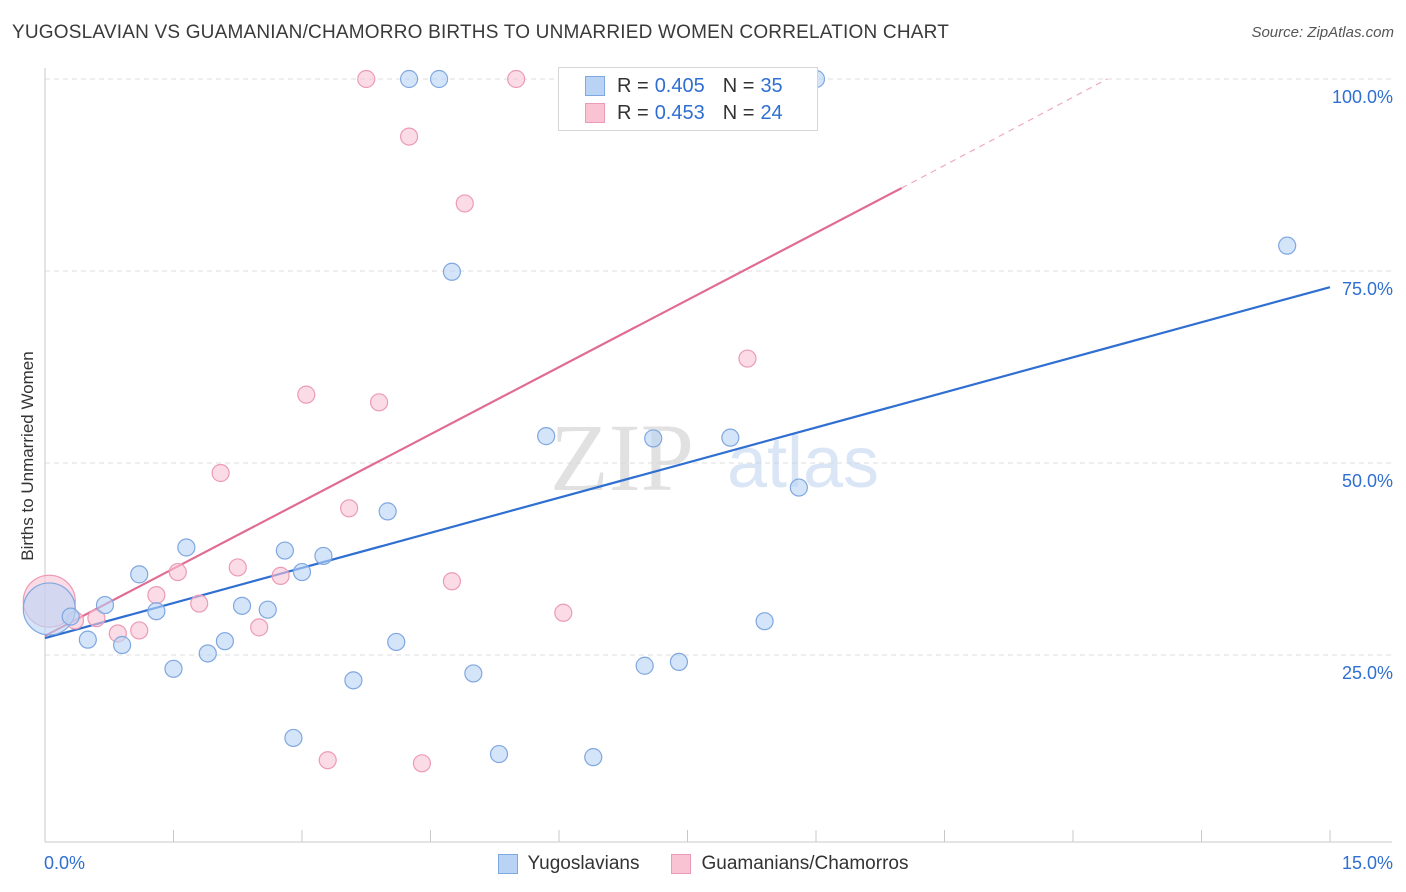  What do you see at coordinates (27, 456) in the screenshot?
I see `y-axis-label: Births to Unmarried Women` at bounding box center [27, 456].